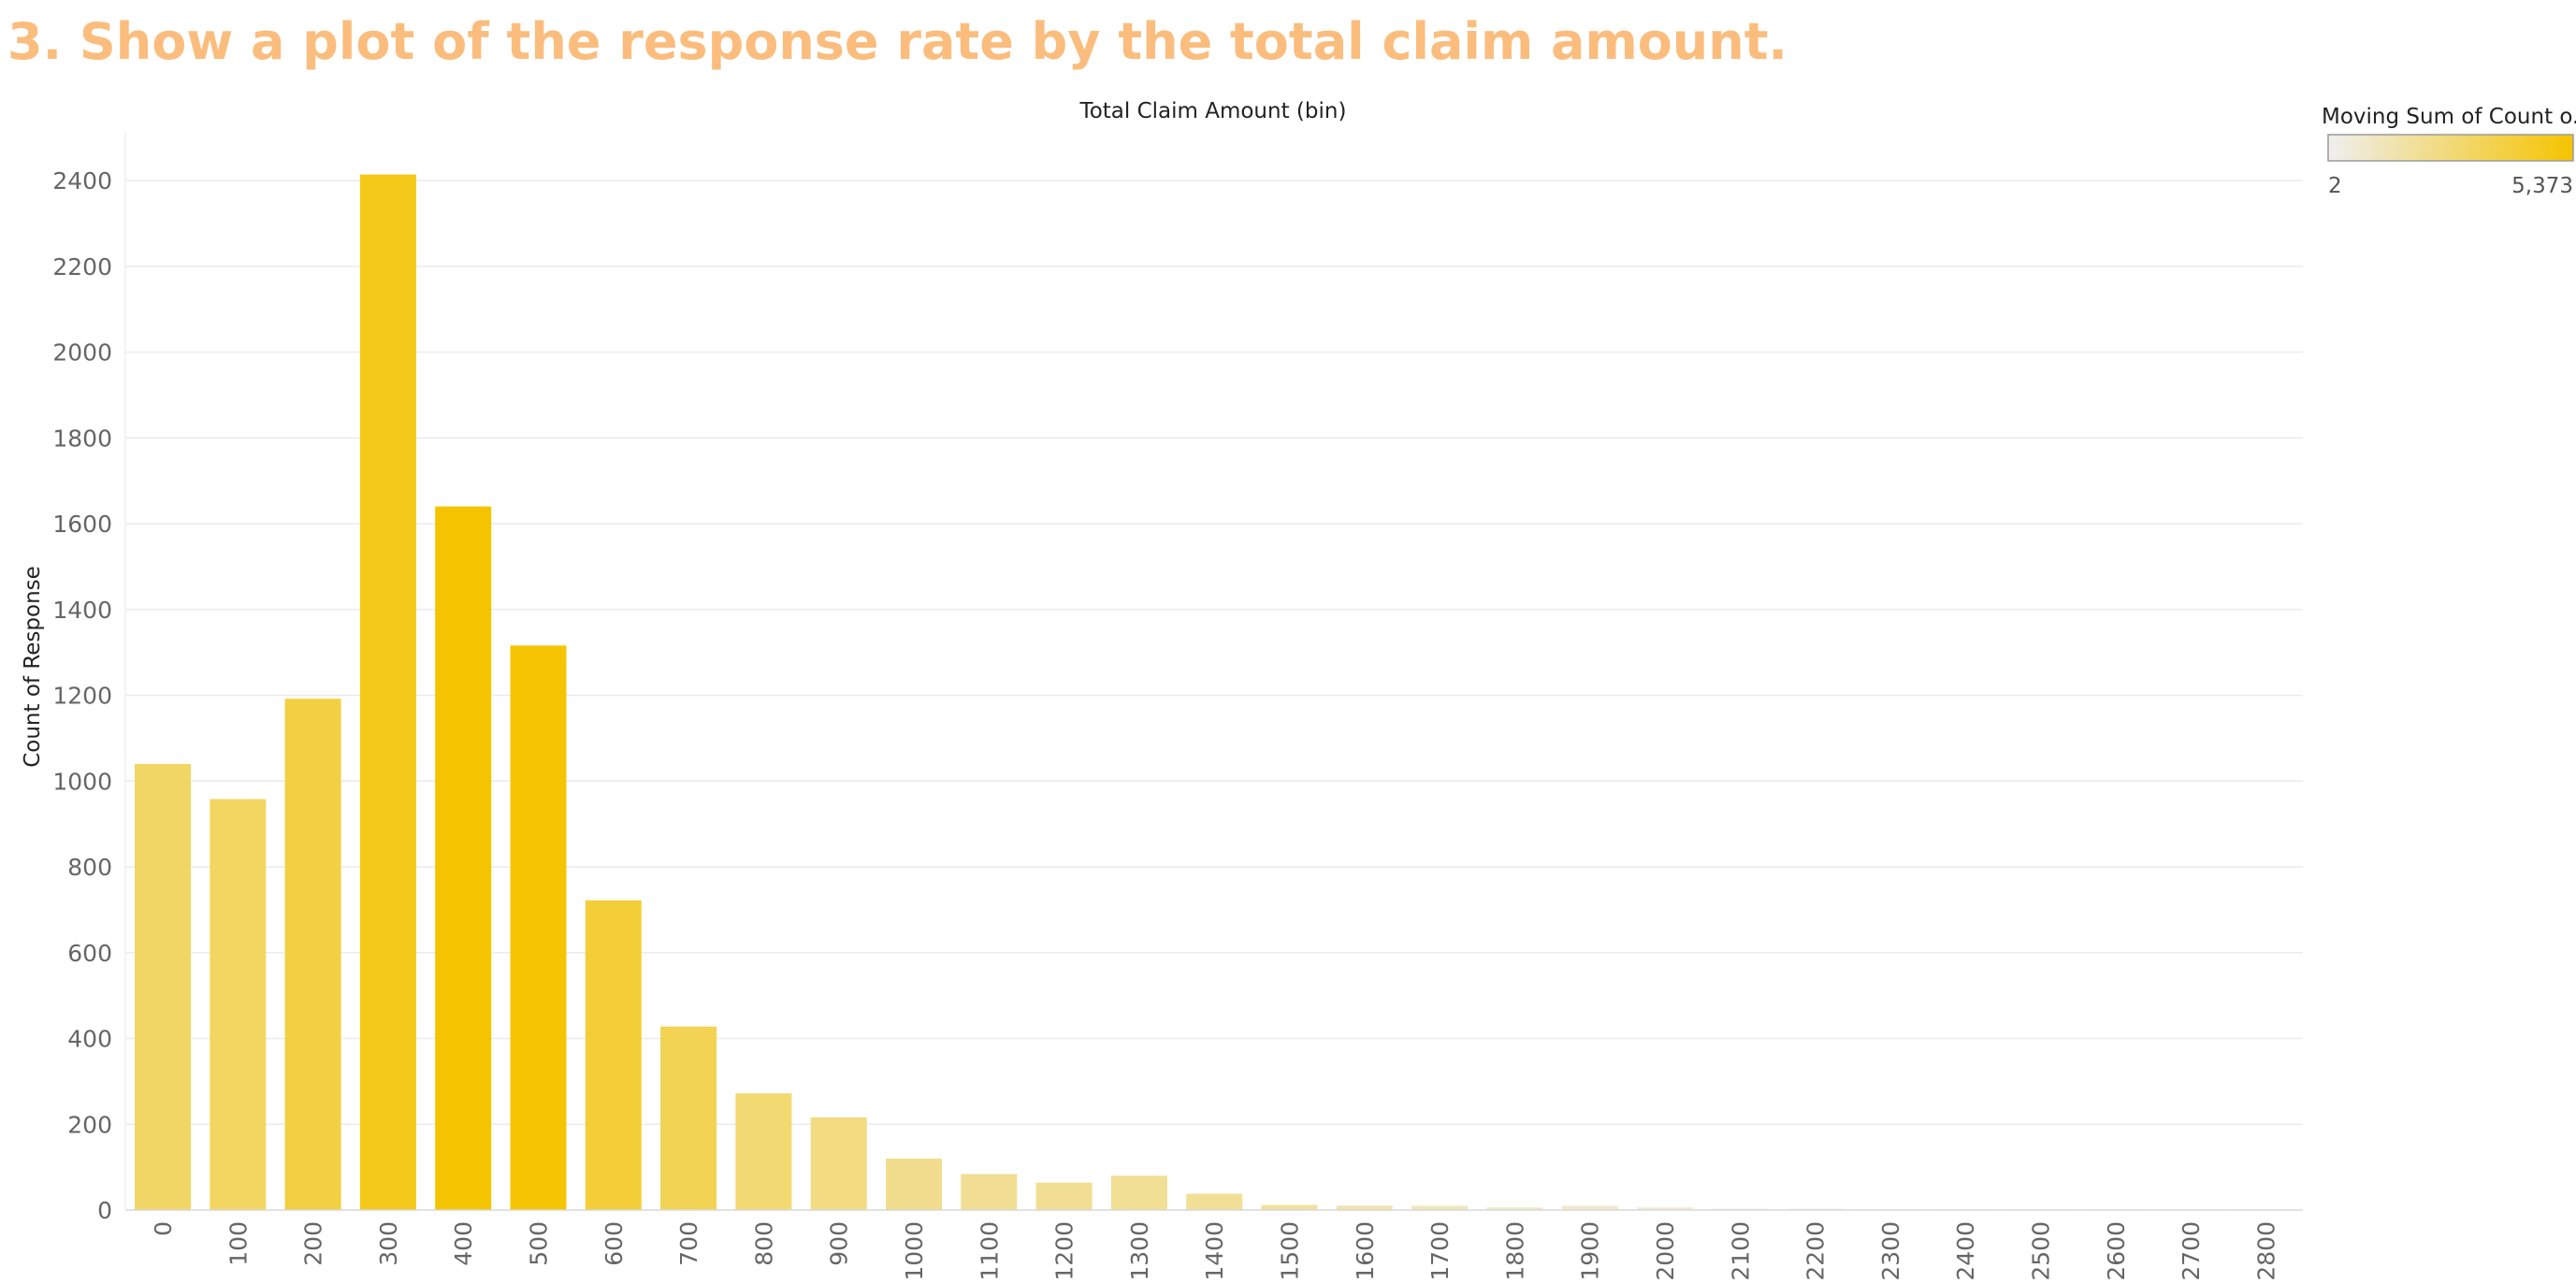 This screenshot has height=1283, width=2576. Describe the element at coordinates (90, 1039) in the screenshot. I see `y-tick-label: 400` at that location.